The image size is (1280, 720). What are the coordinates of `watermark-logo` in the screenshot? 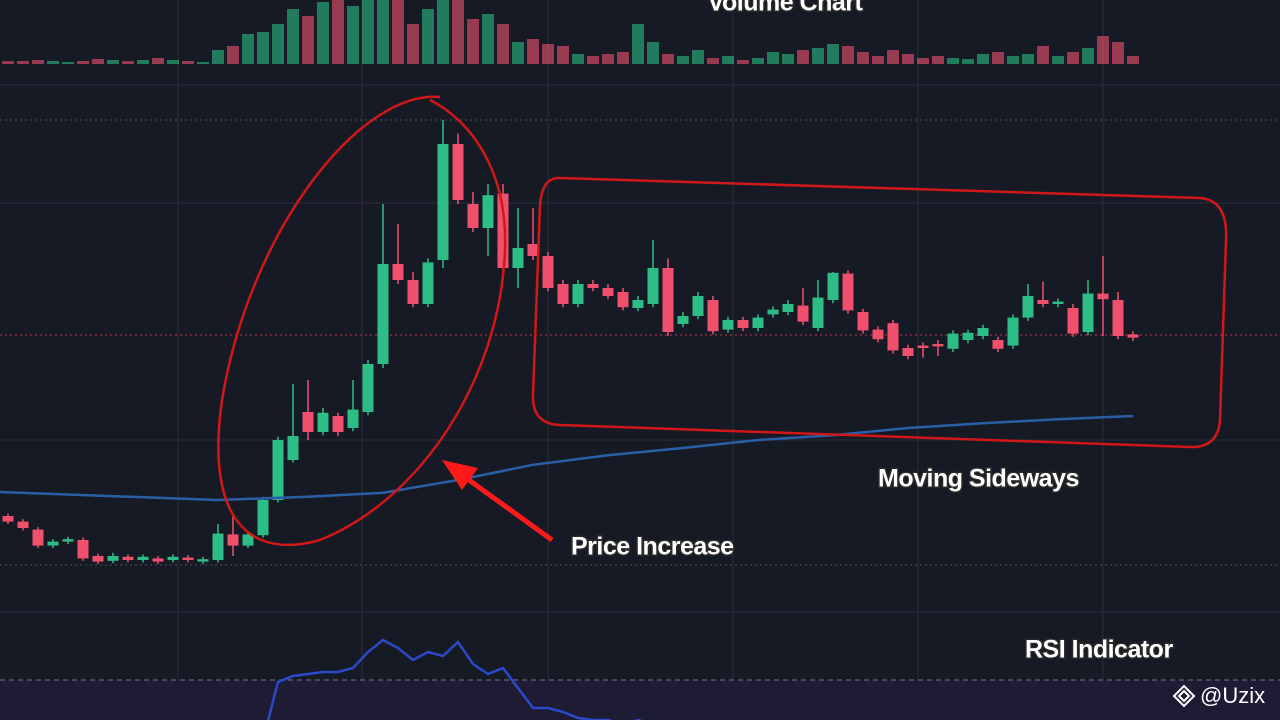 It's located at (1184, 696).